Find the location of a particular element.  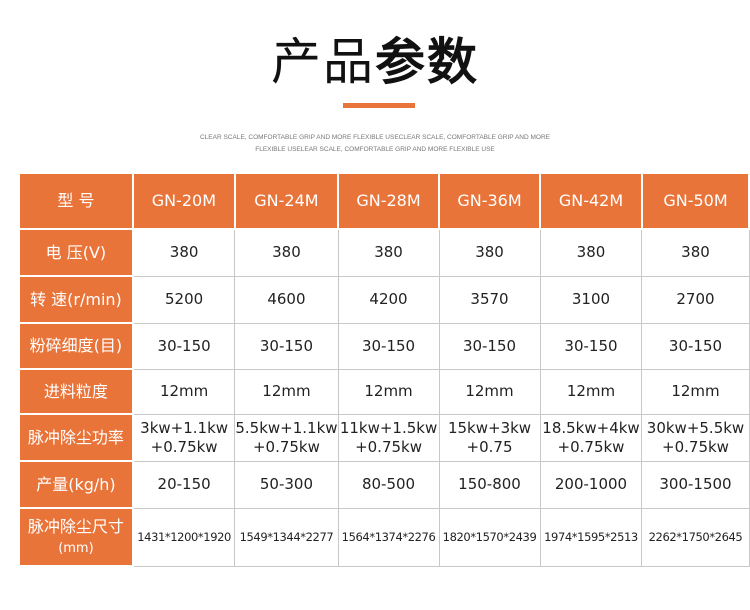

row-label: 进料粒度 is located at coordinates (76, 391).